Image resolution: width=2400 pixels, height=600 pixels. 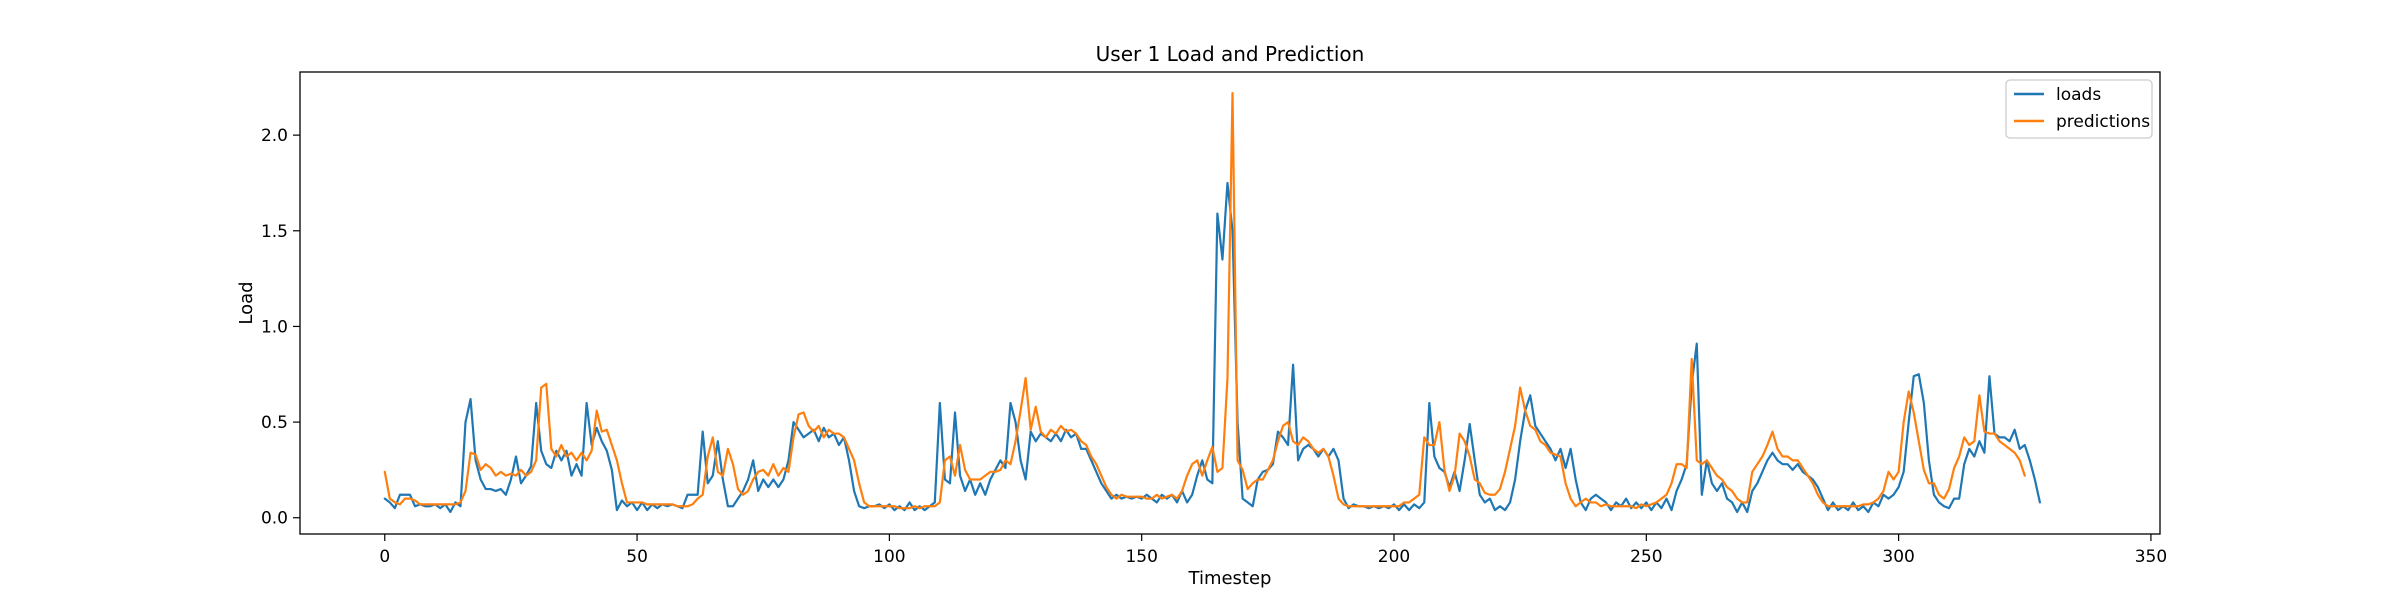 What do you see at coordinates (2103, 122) in the screenshot?
I see `legend-label-predictions: predictions` at bounding box center [2103, 122].